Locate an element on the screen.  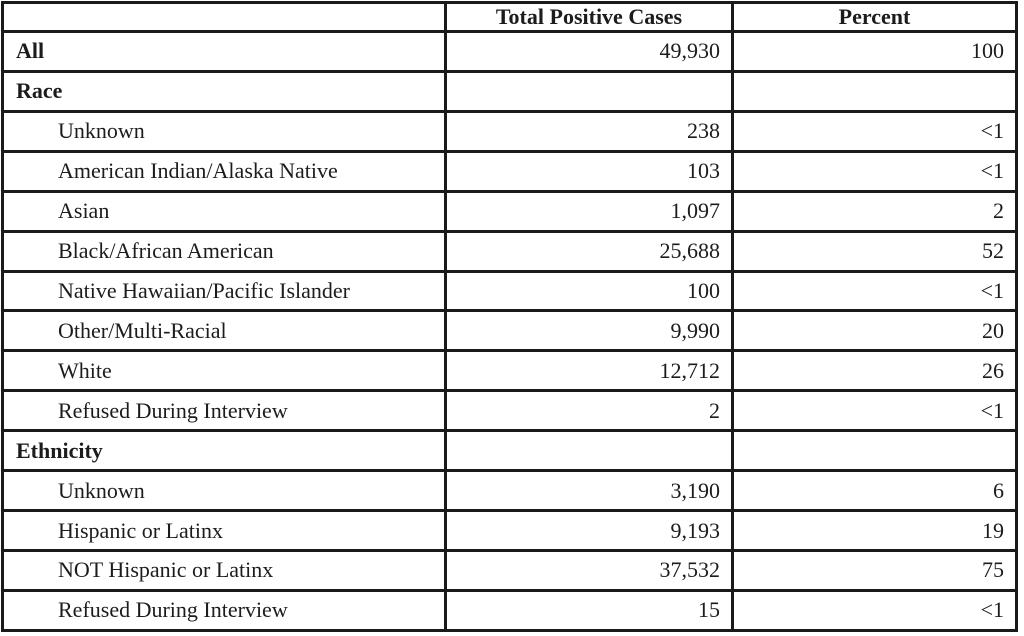
table-row-race-refused-during-interview: Refused During Interview 2 <1 is located at coordinates (509, 411).